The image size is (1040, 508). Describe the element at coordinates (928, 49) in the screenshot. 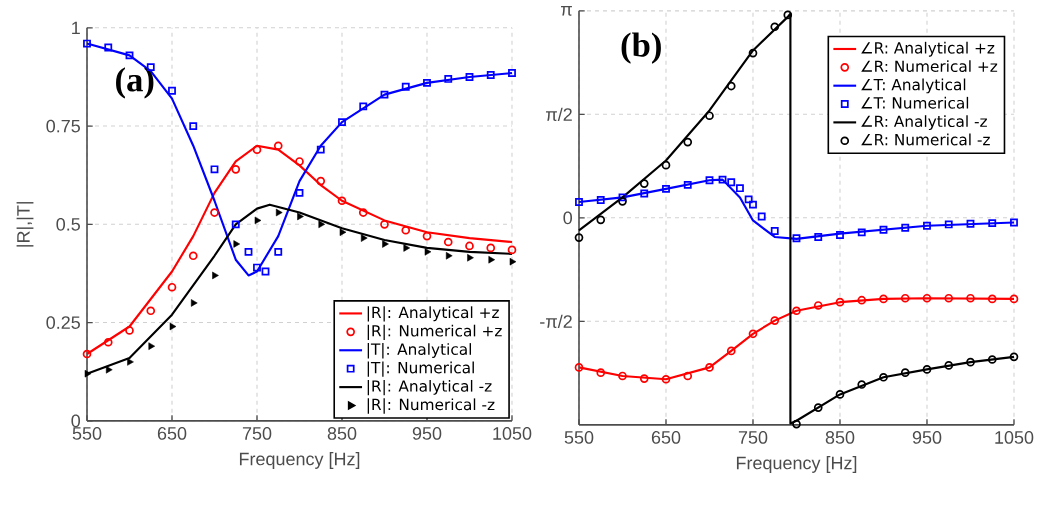

I see `legend-label: ∠R: Analytical +z` at that location.